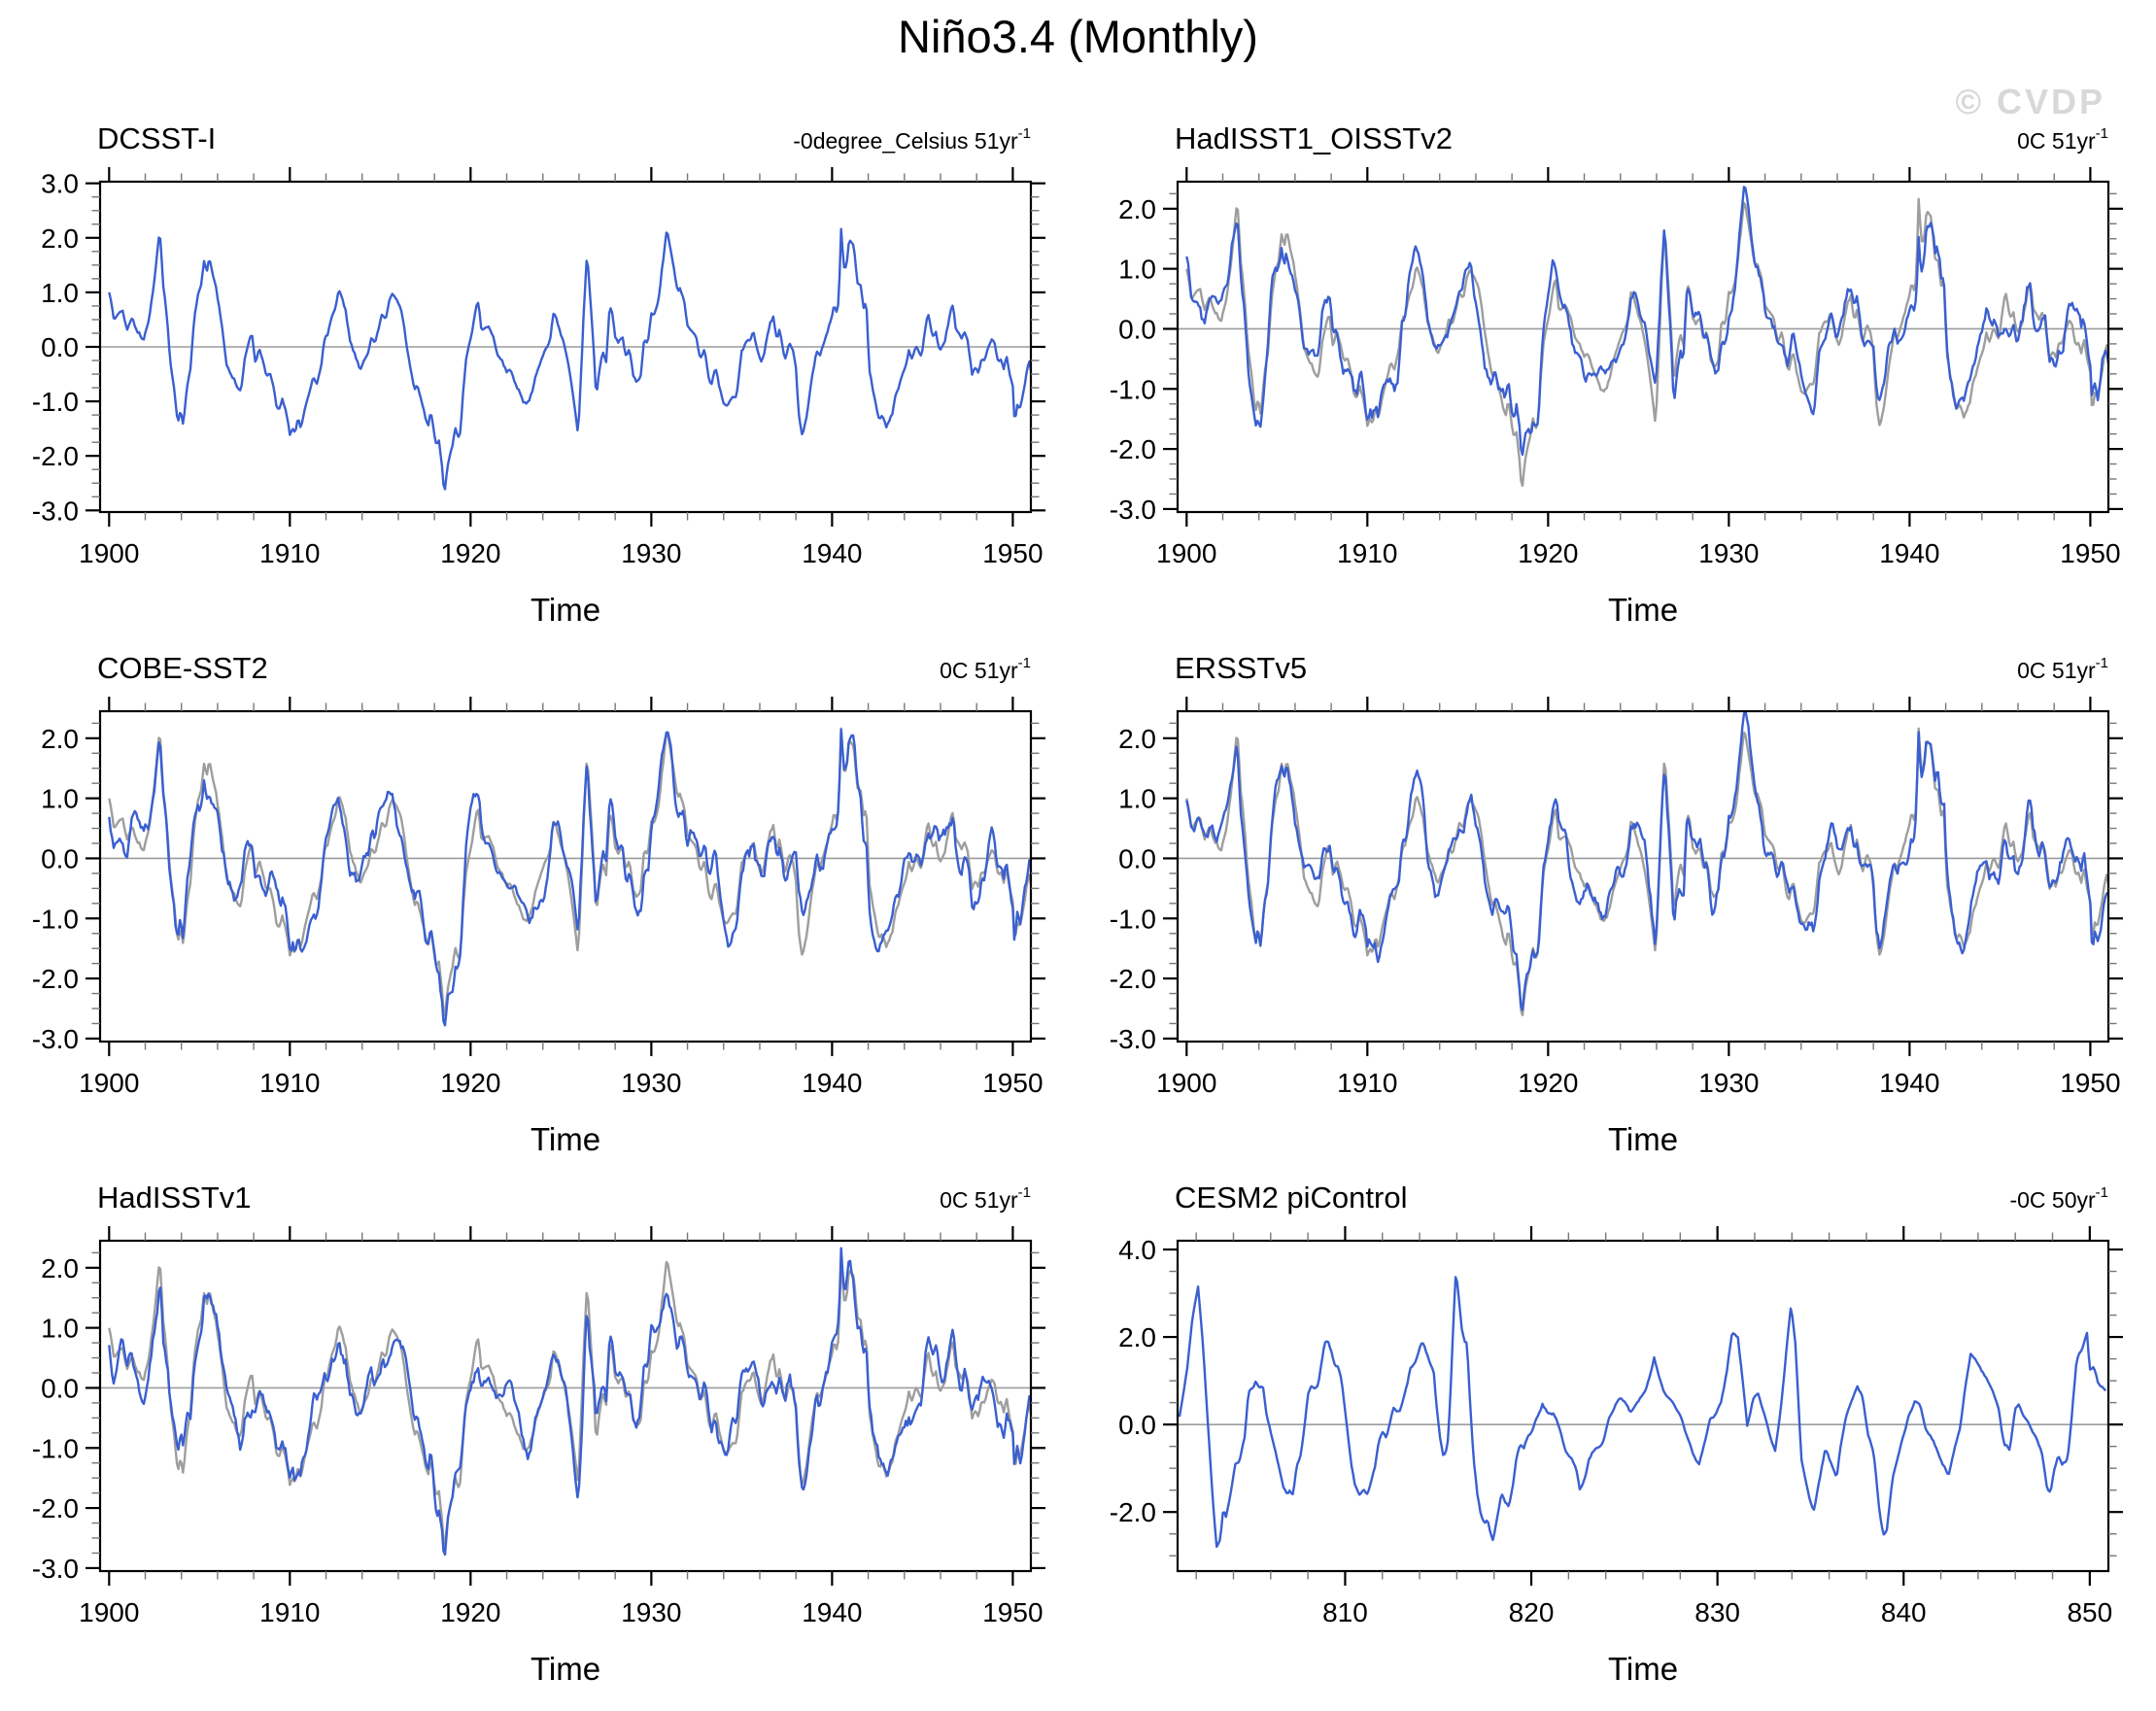 The image size is (2156, 1711). I want to click on panel-title: COBE-SST2, so click(182, 668).